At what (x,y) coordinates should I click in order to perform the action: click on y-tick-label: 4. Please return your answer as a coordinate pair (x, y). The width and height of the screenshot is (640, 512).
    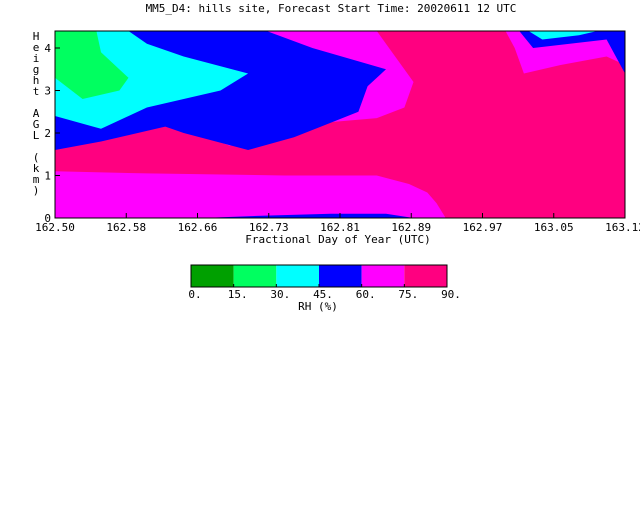
    Looking at the image, I should click on (47, 48).